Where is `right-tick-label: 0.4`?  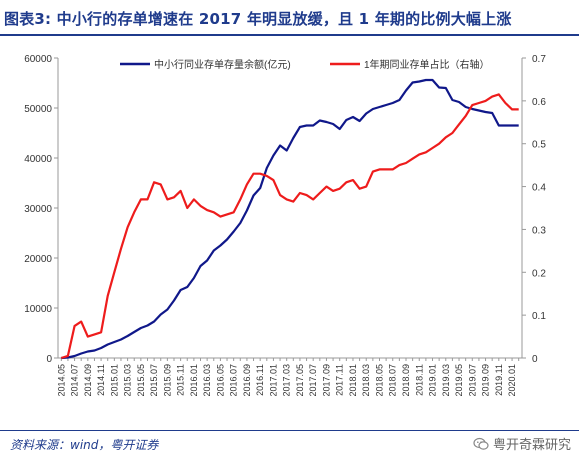
right-tick-label: 0.4 is located at coordinates (539, 188).